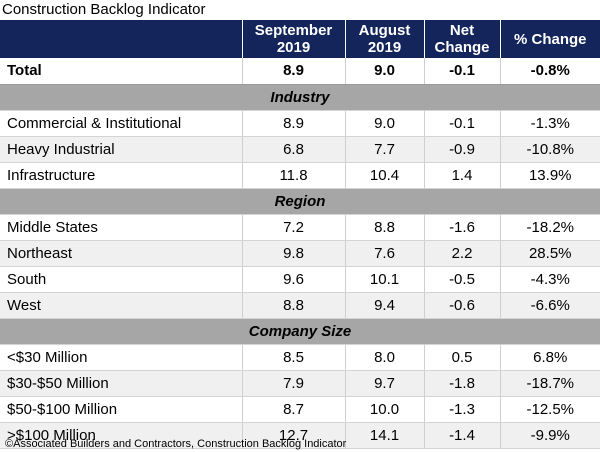 The width and height of the screenshot is (600, 452). I want to click on table-row: South 9.6 10.1 -0.5 -4.3%, so click(300, 279).